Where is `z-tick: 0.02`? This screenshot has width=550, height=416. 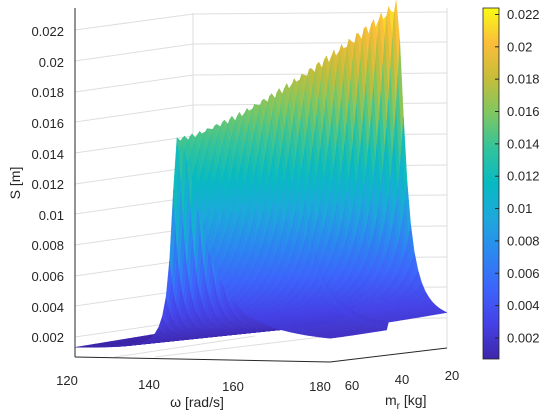 z-tick: 0.02 is located at coordinates (51, 62).